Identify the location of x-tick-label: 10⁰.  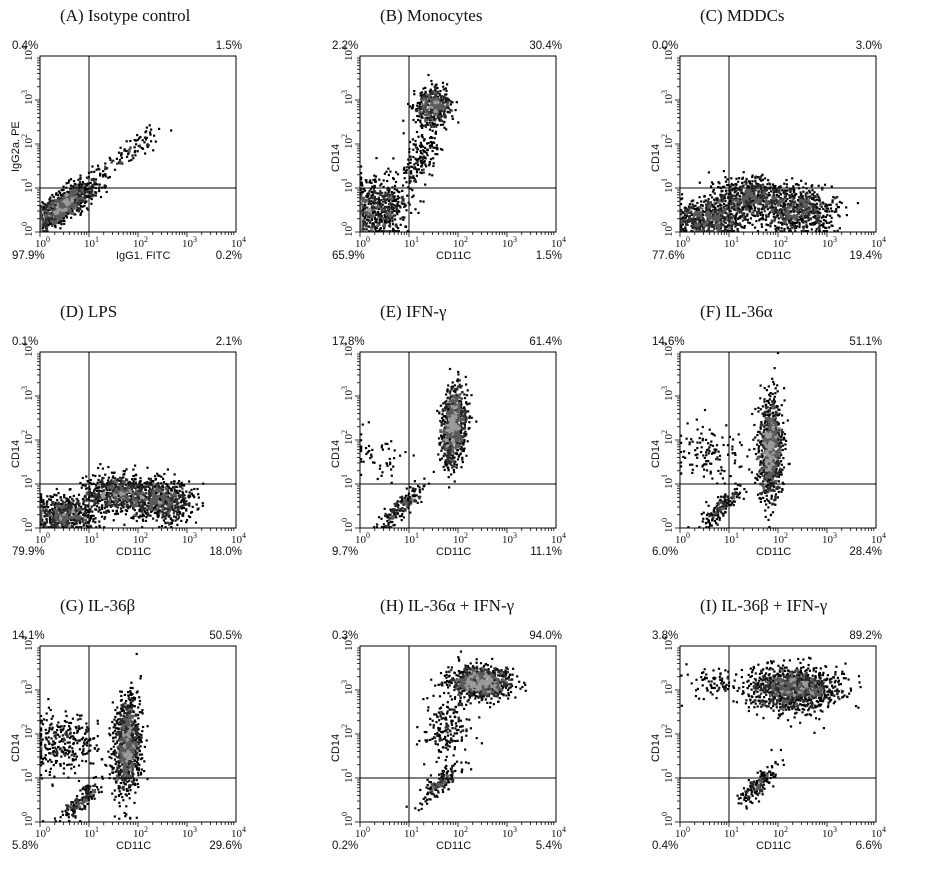
(42, 242).